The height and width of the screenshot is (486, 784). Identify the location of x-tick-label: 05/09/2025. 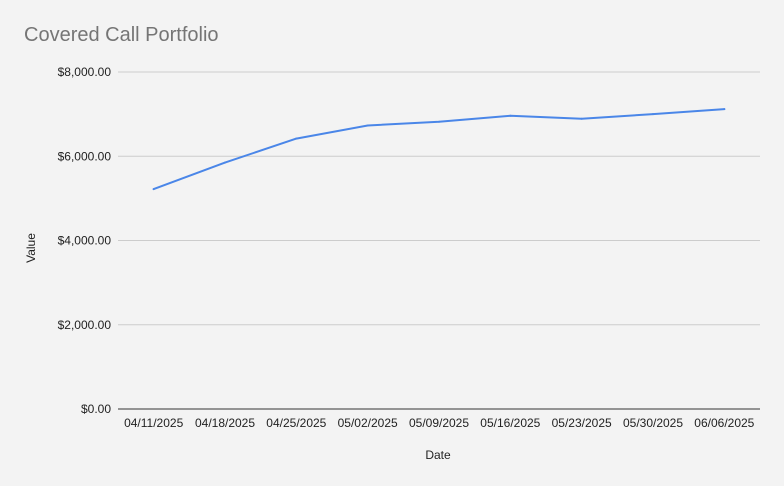
(439, 423).